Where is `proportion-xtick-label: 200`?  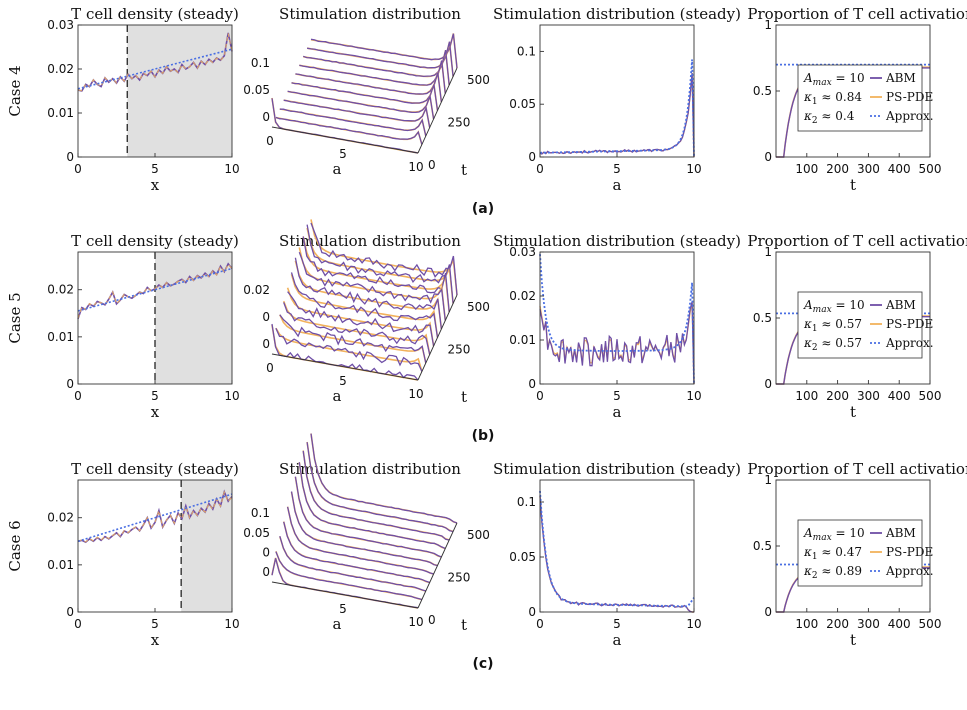
proportion-xtick-label: 200 is located at coordinates (837, 396).